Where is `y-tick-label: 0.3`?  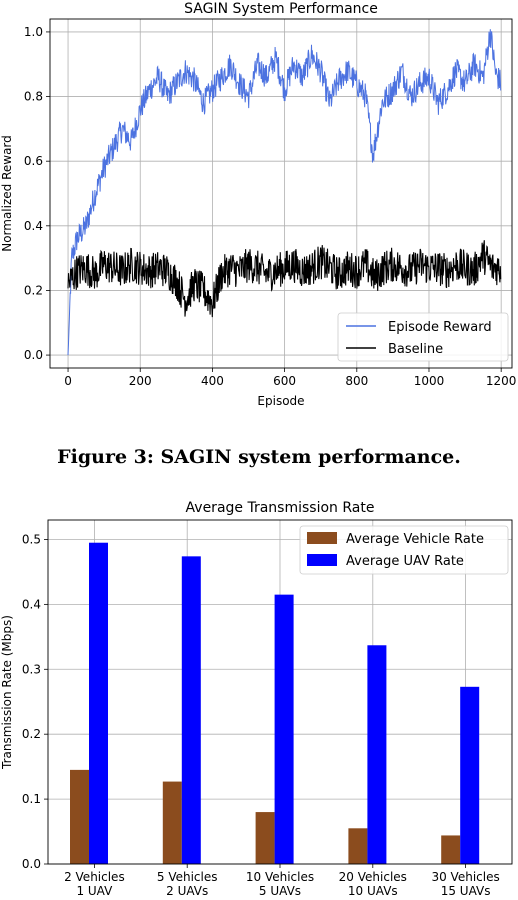
y-tick-label: 0.3 is located at coordinates (31, 669).